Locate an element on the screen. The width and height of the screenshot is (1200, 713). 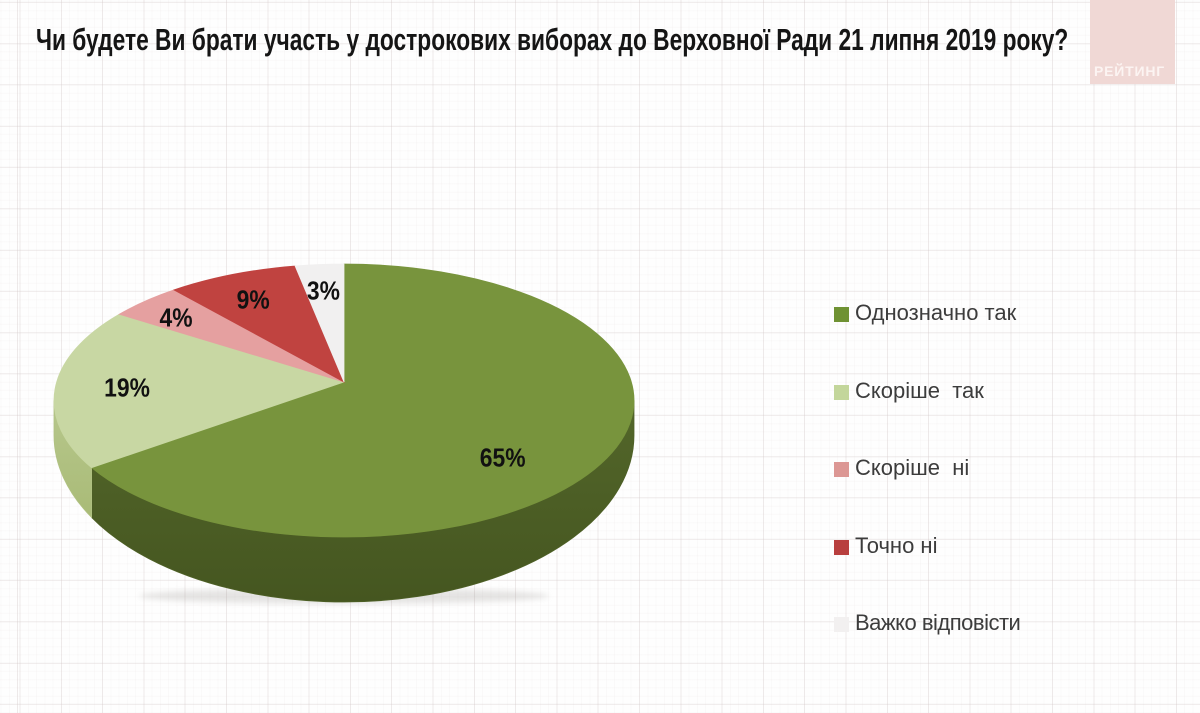
svg-text: 4% is located at coordinates (176, 318).